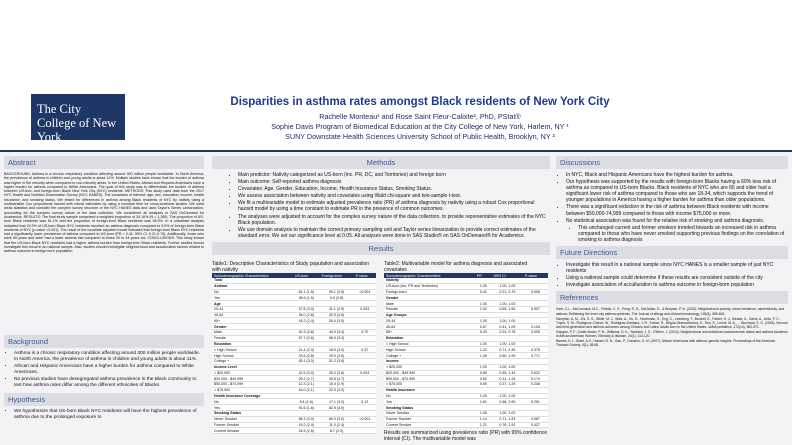 Image resolution: width=792 pixels, height=445 pixels. I want to click on table-row: Smoking Status, so click(294, 413).